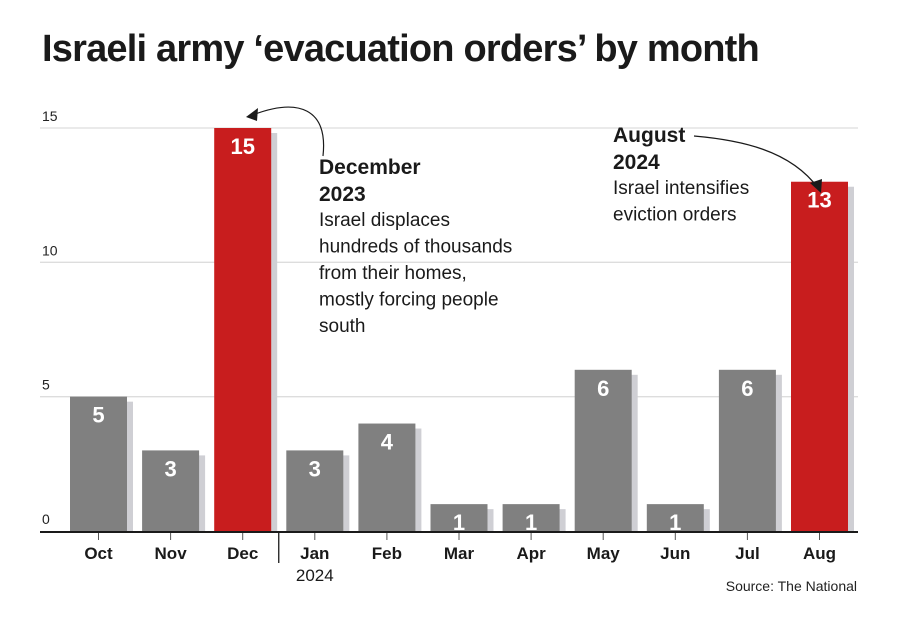 The width and height of the screenshot is (900, 632). Describe the element at coordinates (675, 553) in the screenshot. I see `x-label-jun: Jun` at that location.